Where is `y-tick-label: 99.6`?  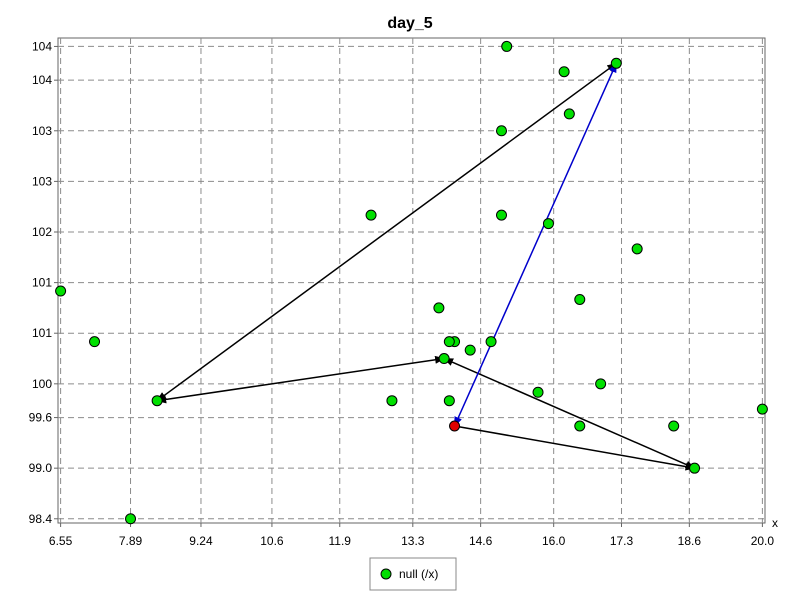
y-tick-label: 99.6 is located at coordinates (41, 418).